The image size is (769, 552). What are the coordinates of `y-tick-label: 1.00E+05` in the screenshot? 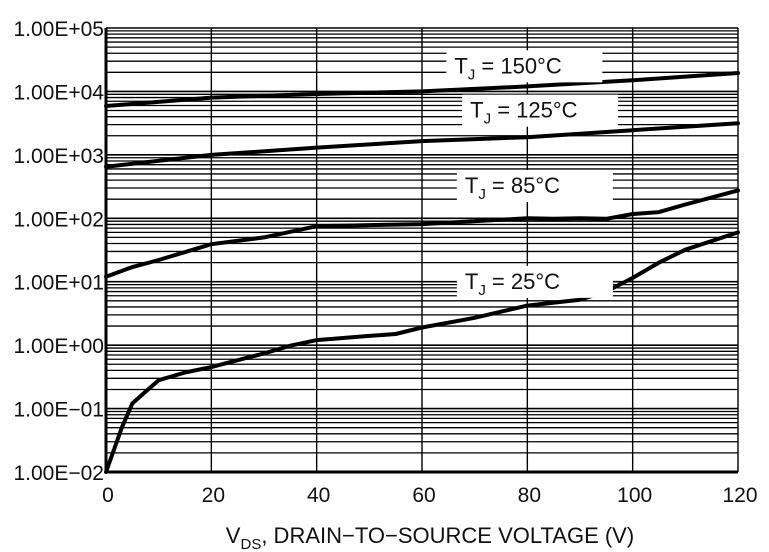 It's located at (58, 29).